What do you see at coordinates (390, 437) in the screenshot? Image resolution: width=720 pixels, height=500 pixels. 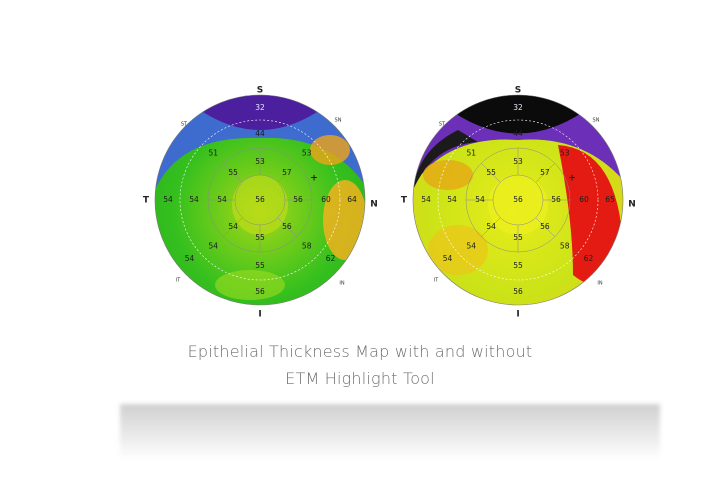 I see `card-shadow` at bounding box center [390, 437].